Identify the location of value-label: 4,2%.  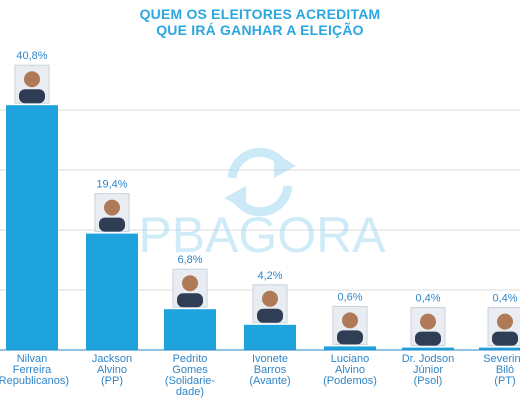
(269, 276).